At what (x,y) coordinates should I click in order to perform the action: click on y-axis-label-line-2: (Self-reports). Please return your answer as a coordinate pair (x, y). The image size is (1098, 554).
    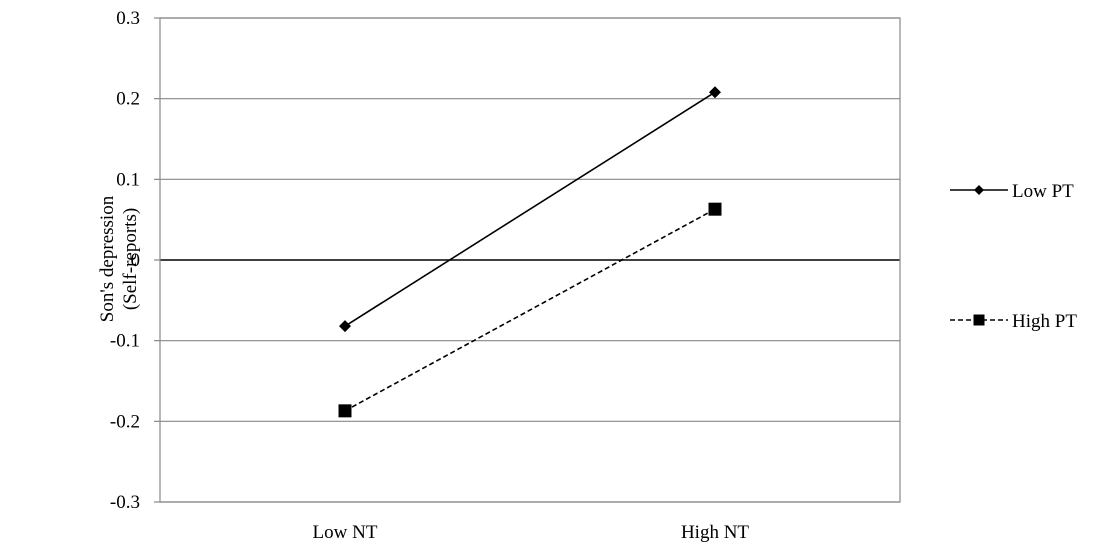
    Looking at the image, I should click on (130, 259).